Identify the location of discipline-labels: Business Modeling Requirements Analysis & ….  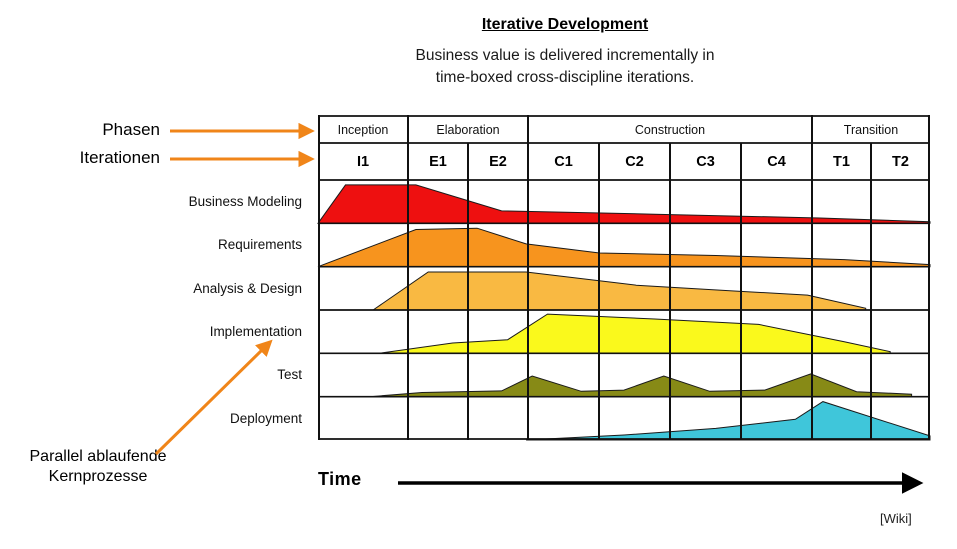
(185, 310).